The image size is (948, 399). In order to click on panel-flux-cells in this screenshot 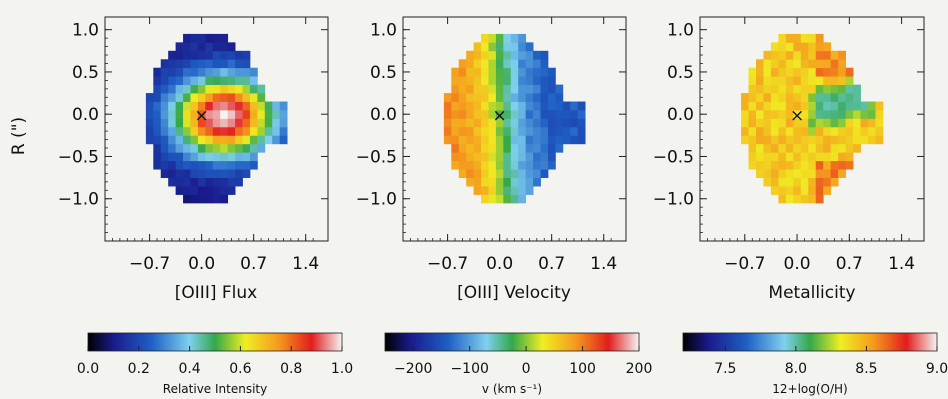, I will do `click(216, 118)`.